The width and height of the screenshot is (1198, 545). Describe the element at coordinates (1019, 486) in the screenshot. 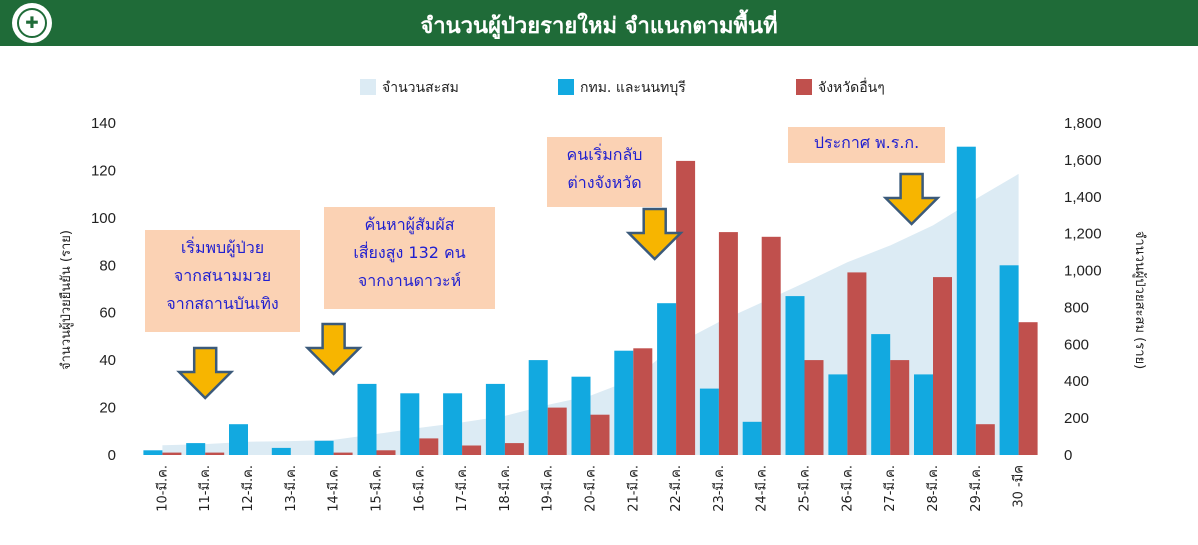

I see `x-tick-label: 30 -มีค` at that location.